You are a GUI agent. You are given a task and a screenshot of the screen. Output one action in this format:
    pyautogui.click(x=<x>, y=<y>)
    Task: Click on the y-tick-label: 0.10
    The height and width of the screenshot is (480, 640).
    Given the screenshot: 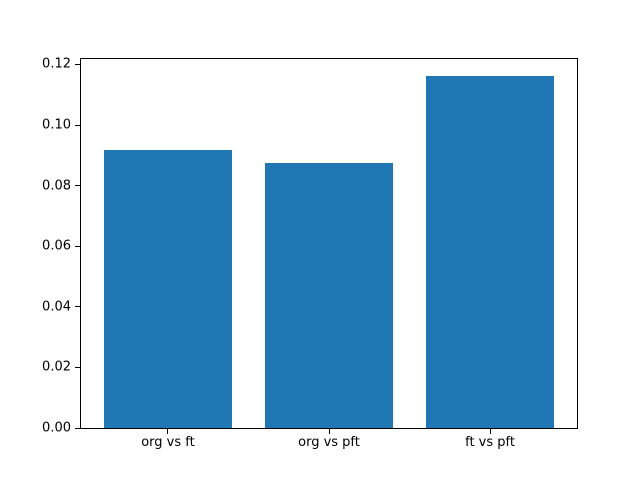 What is the action you would take?
    pyautogui.click(x=56, y=125)
    